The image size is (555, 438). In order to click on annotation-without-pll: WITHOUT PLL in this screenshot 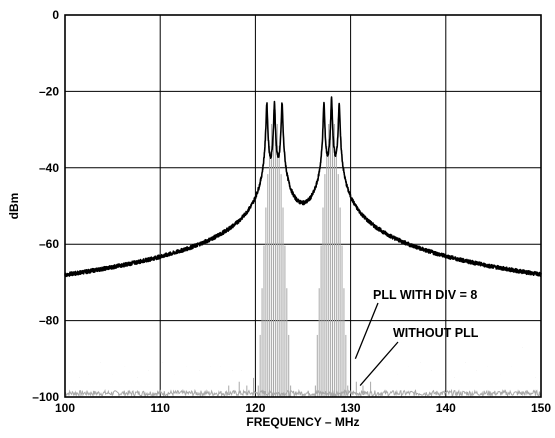, I will do `click(436, 333)`.